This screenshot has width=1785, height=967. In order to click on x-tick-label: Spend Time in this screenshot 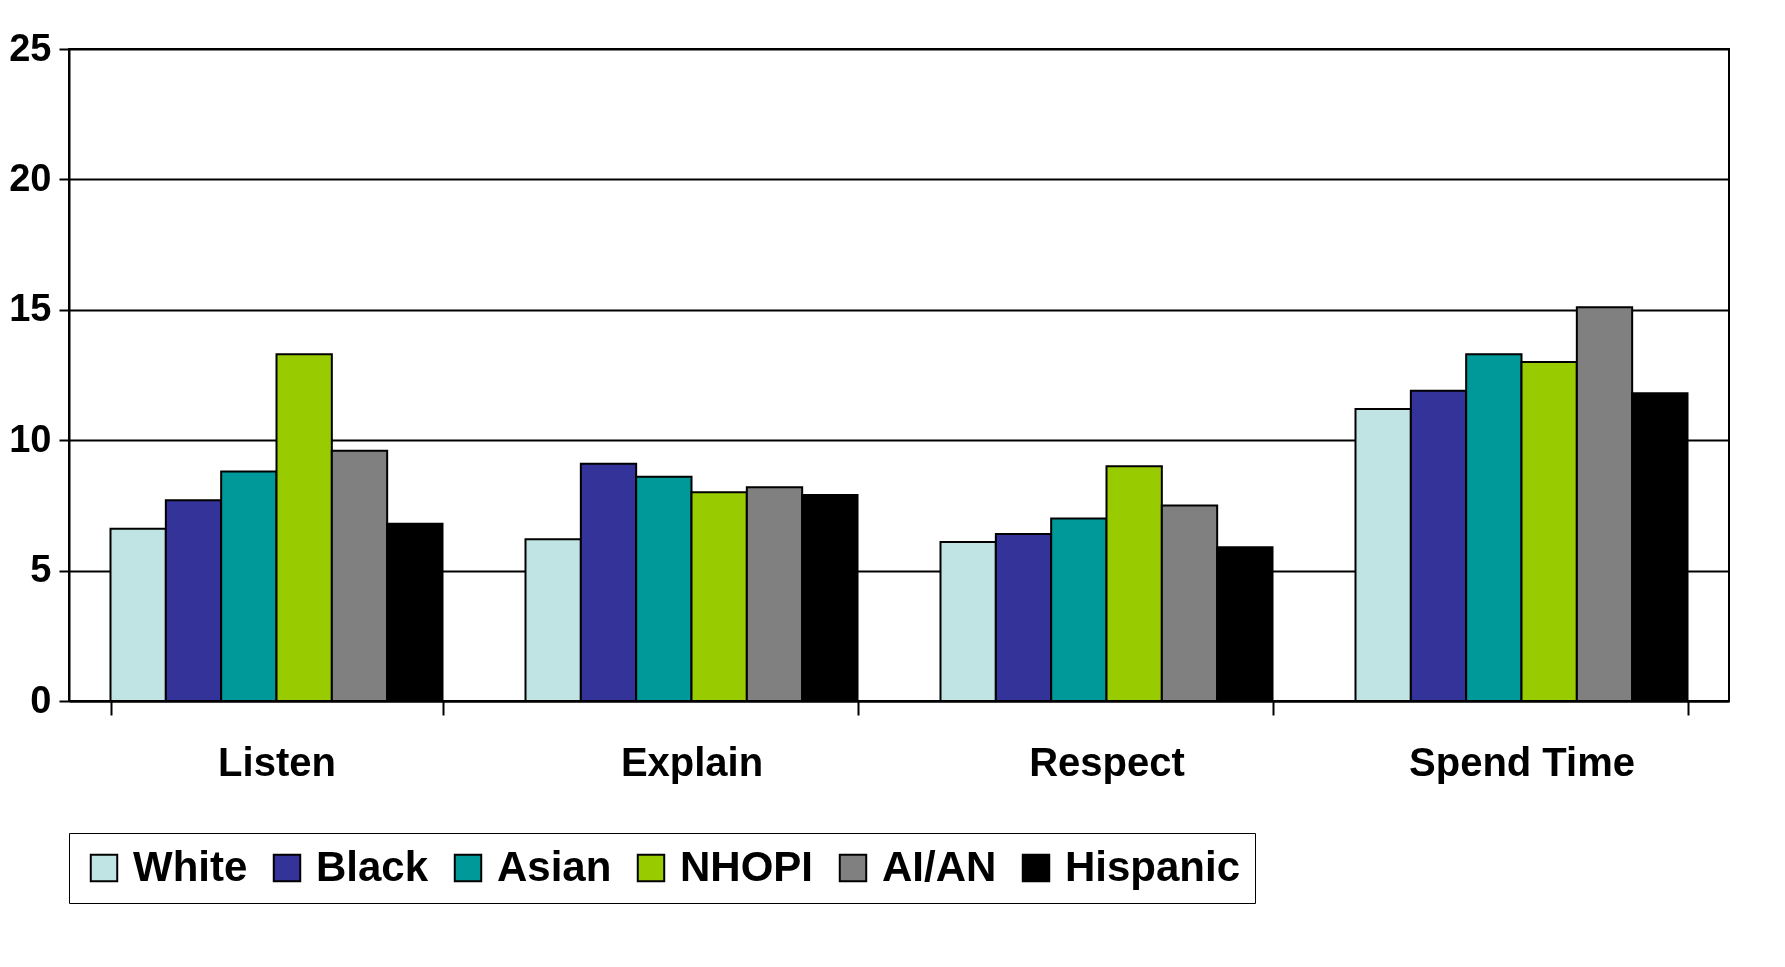, I will do `click(1522, 761)`.